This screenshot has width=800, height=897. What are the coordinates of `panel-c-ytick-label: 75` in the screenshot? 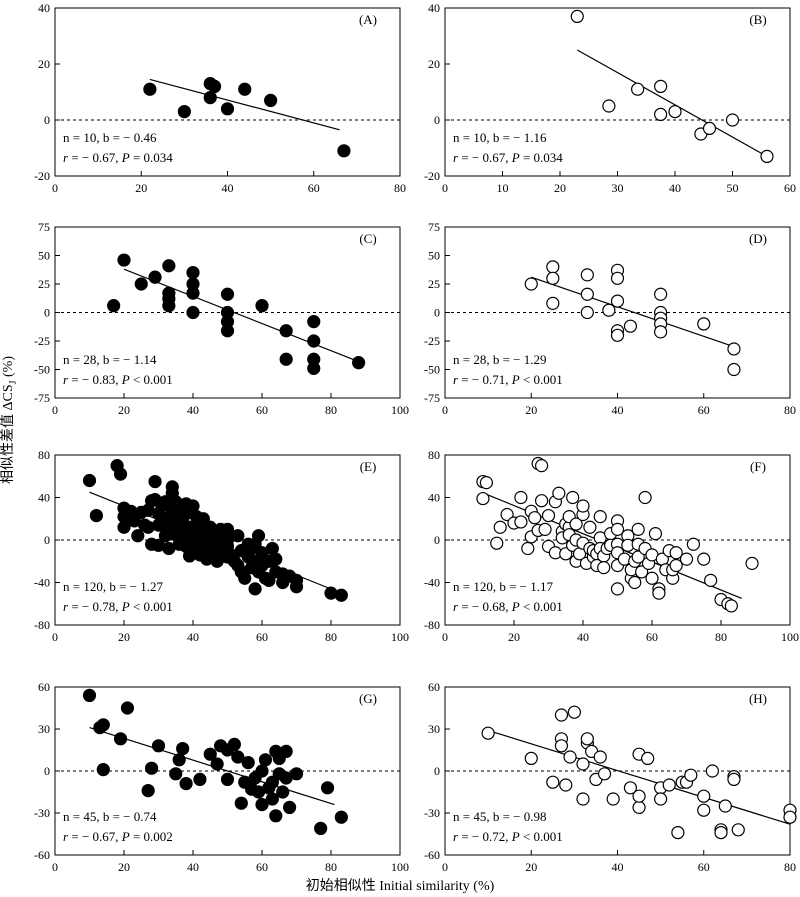 It's located at (44, 227).